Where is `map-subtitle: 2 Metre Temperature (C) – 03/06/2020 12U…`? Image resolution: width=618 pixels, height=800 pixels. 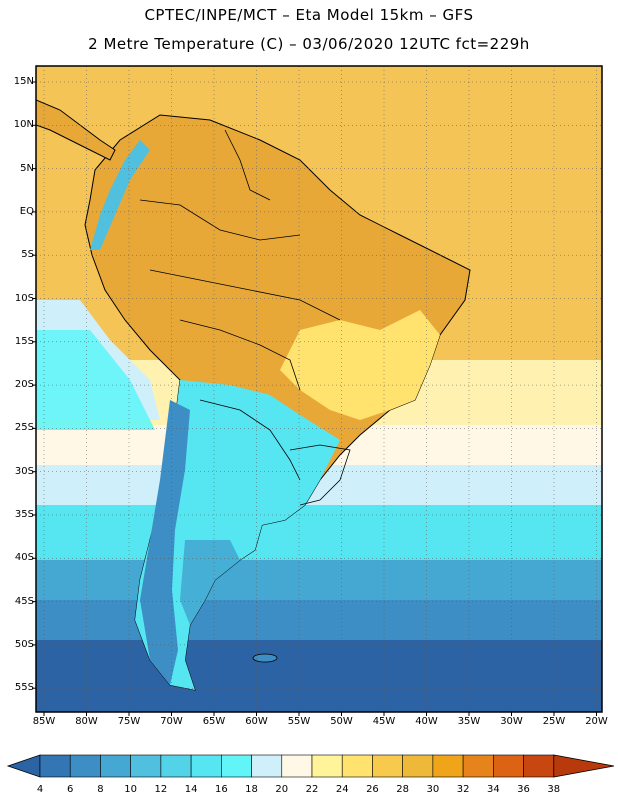
map-subtitle: 2 Metre Temperature (C) – 03/06/2020 12U… is located at coordinates (309, 44).